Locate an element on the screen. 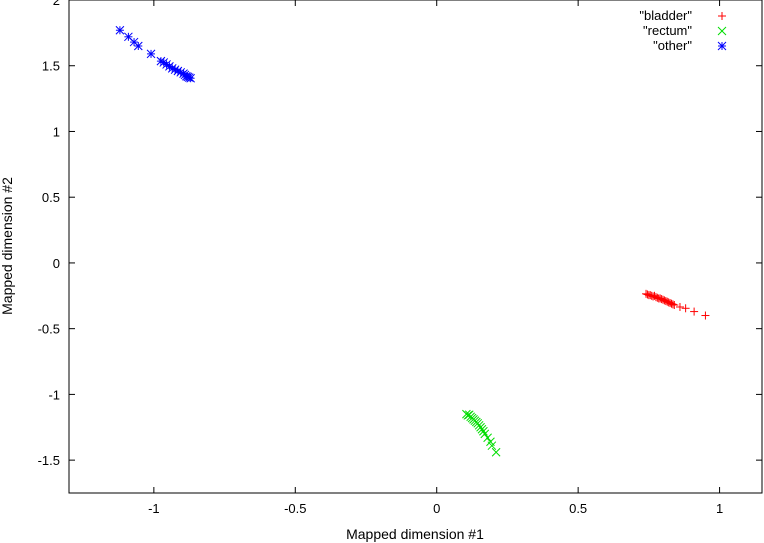  x-tick-label: 0.5 is located at coordinates (578, 508).